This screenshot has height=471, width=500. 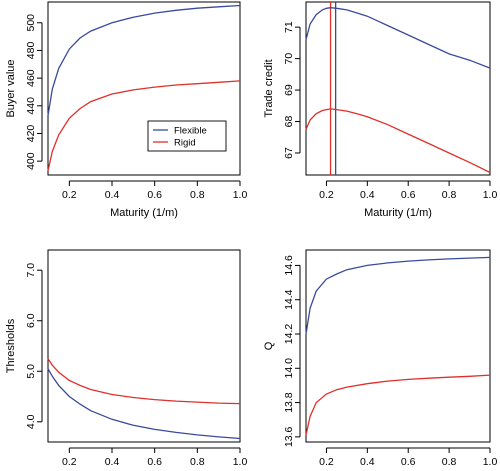 I want to click on y-tick-label: 14.0, so click(x=289, y=368).